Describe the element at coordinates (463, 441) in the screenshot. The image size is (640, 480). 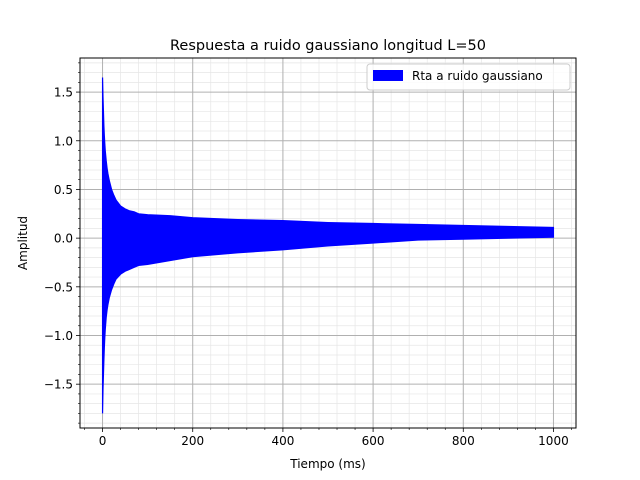
I see `x-tick-label: 800` at that location.